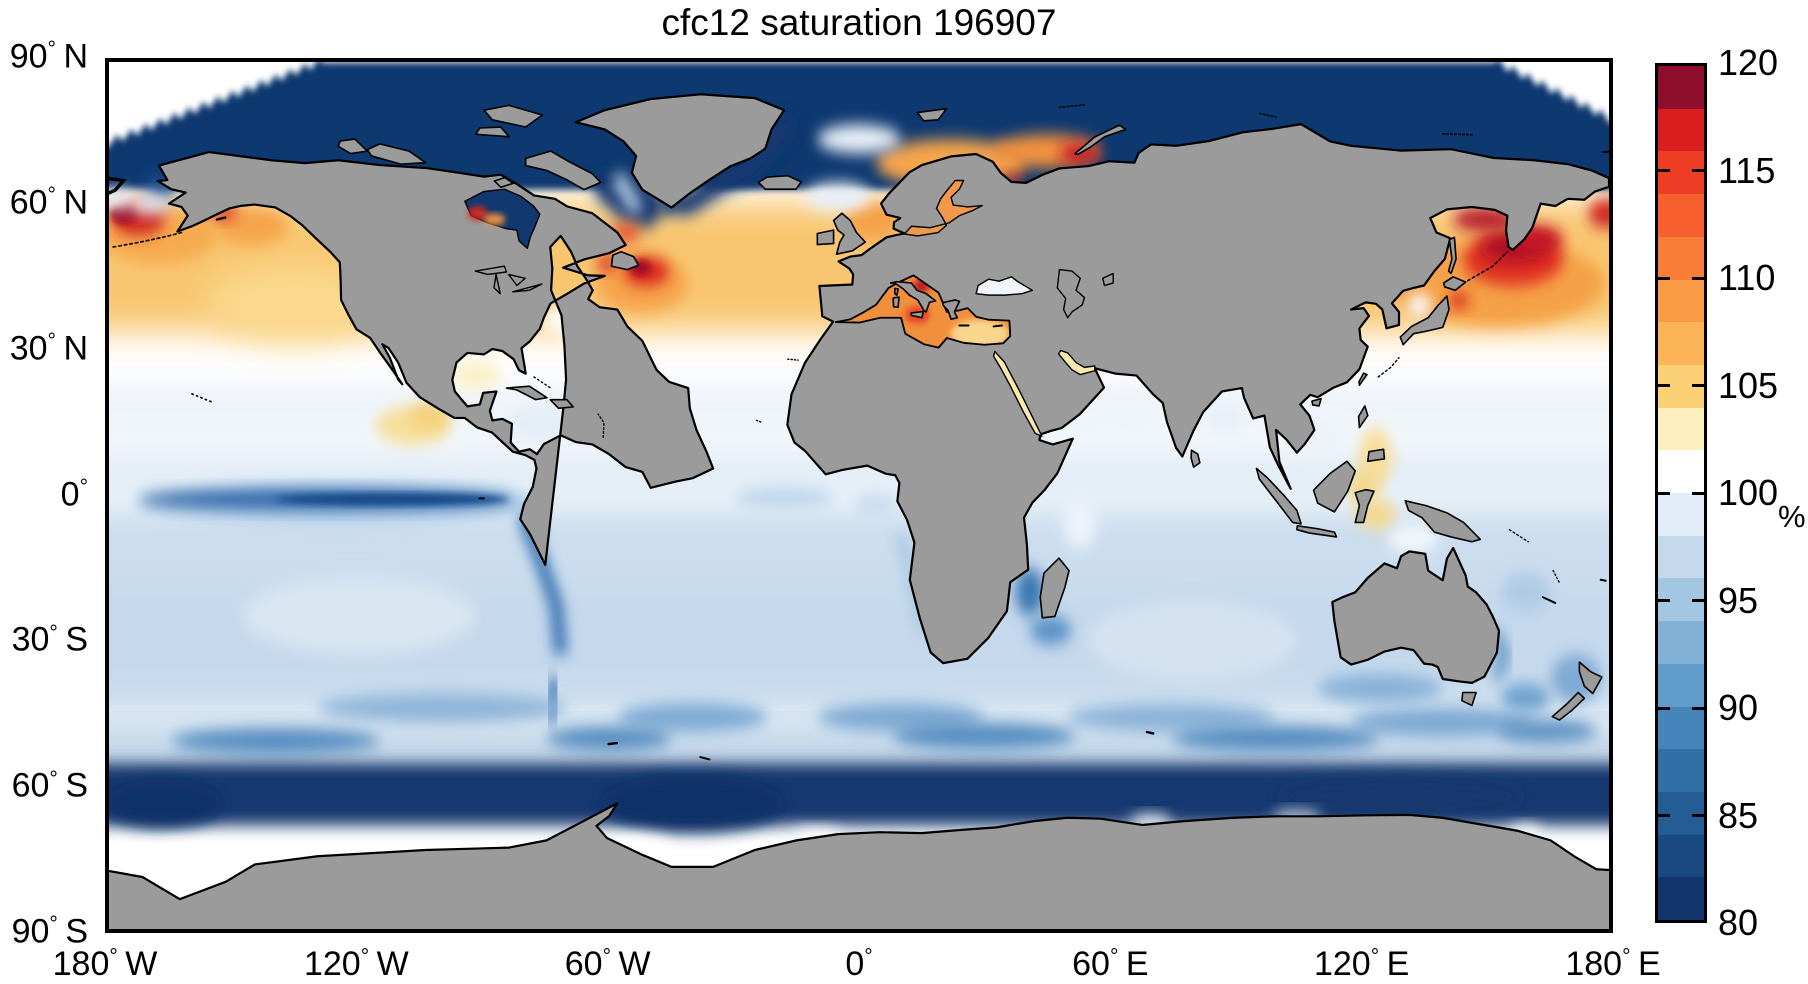  I want to click on aral-sea, so click(1108, 279).